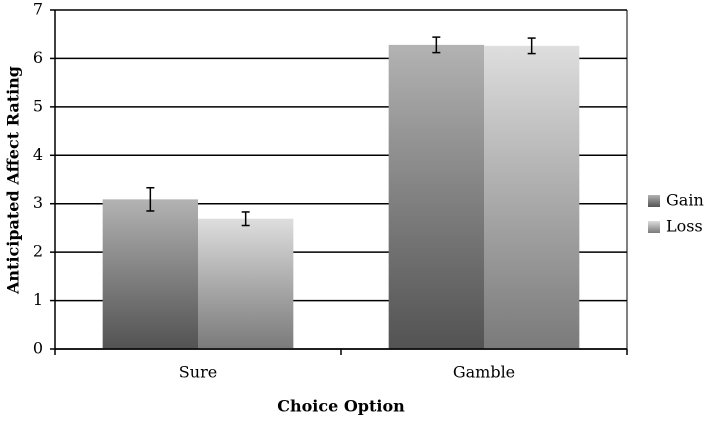 This screenshot has height=421, width=710. What do you see at coordinates (341, 406) in the screenshot?
I see `x-axis-title: Choice Option` at bounding box center [341, 406].